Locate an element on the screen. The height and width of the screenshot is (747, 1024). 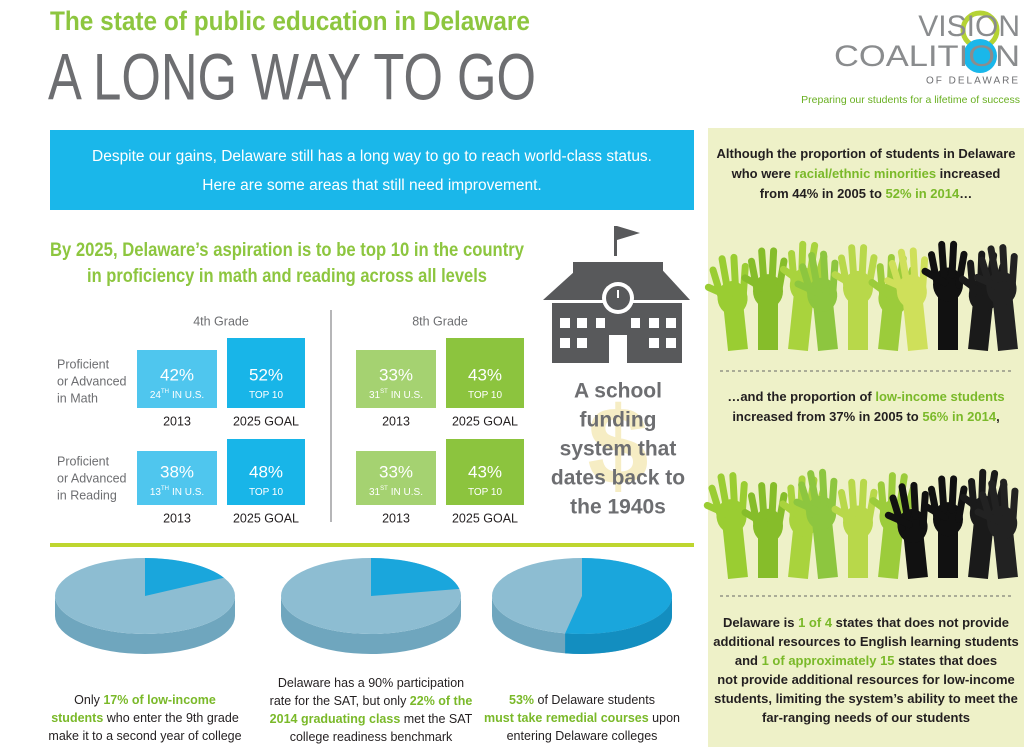
pie-slice-side is located at coordinates (618, 625).